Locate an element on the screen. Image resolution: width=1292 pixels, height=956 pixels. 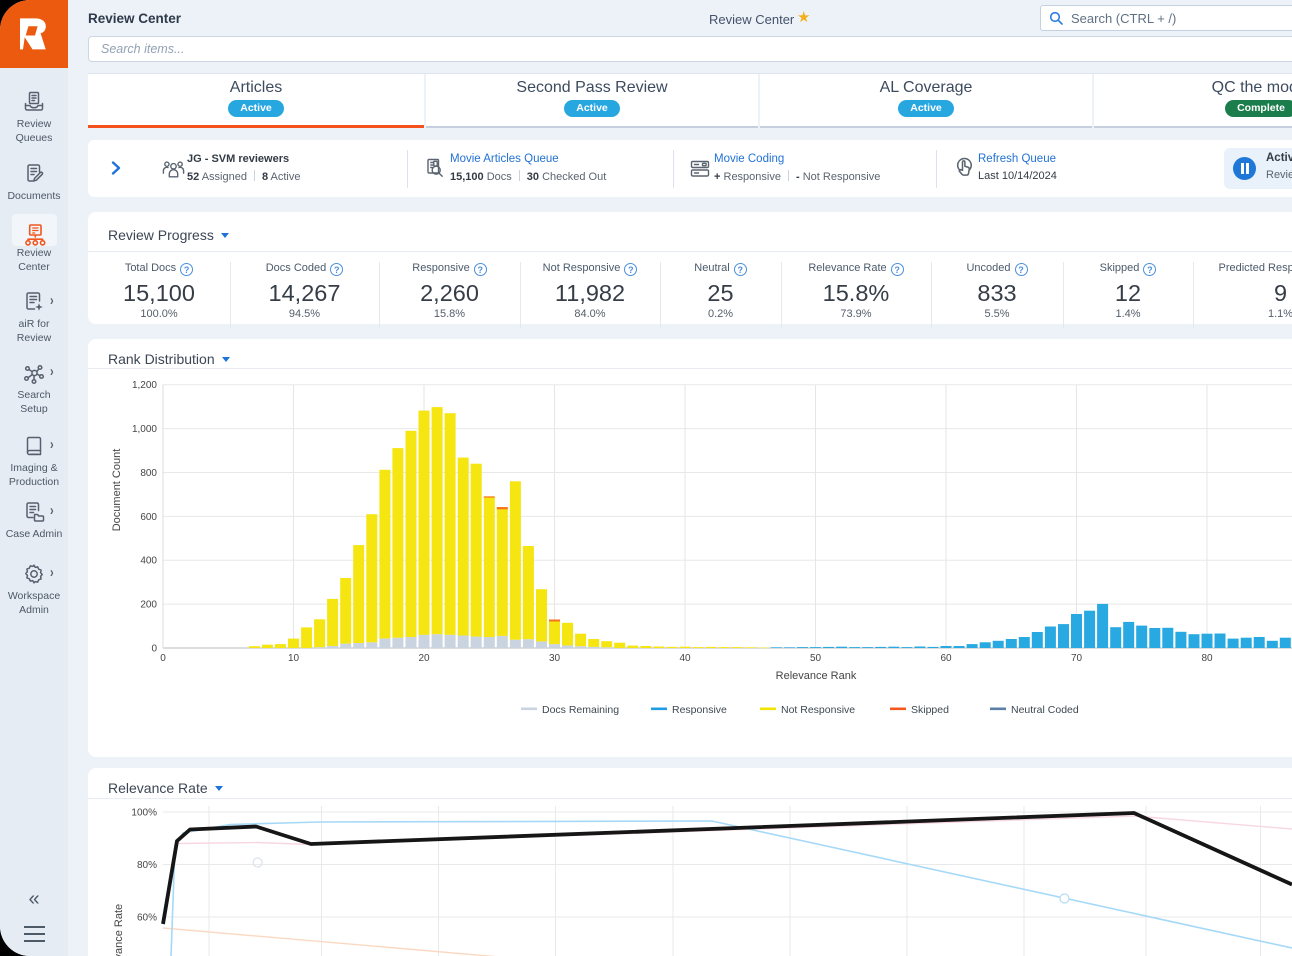
svg-text: Document Count is located at coordinates (117, 490).